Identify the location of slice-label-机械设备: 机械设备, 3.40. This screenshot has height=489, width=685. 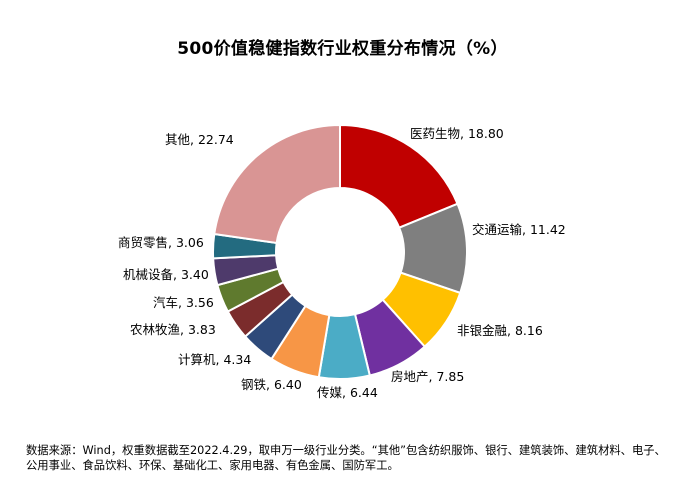
(166, 274).